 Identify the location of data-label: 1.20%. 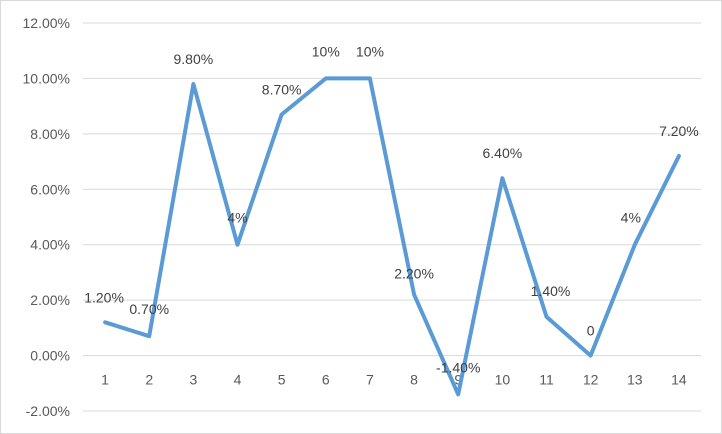
(104, 297).